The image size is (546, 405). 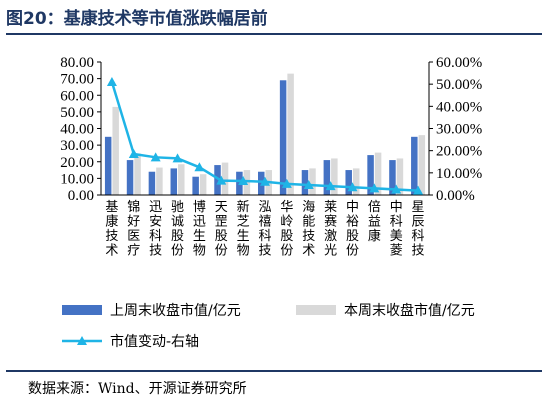 What do you see at coordinates (77, 146) in the screenshot?
I see `left-tick-label: 30.00` at bounding box center [77, 146].